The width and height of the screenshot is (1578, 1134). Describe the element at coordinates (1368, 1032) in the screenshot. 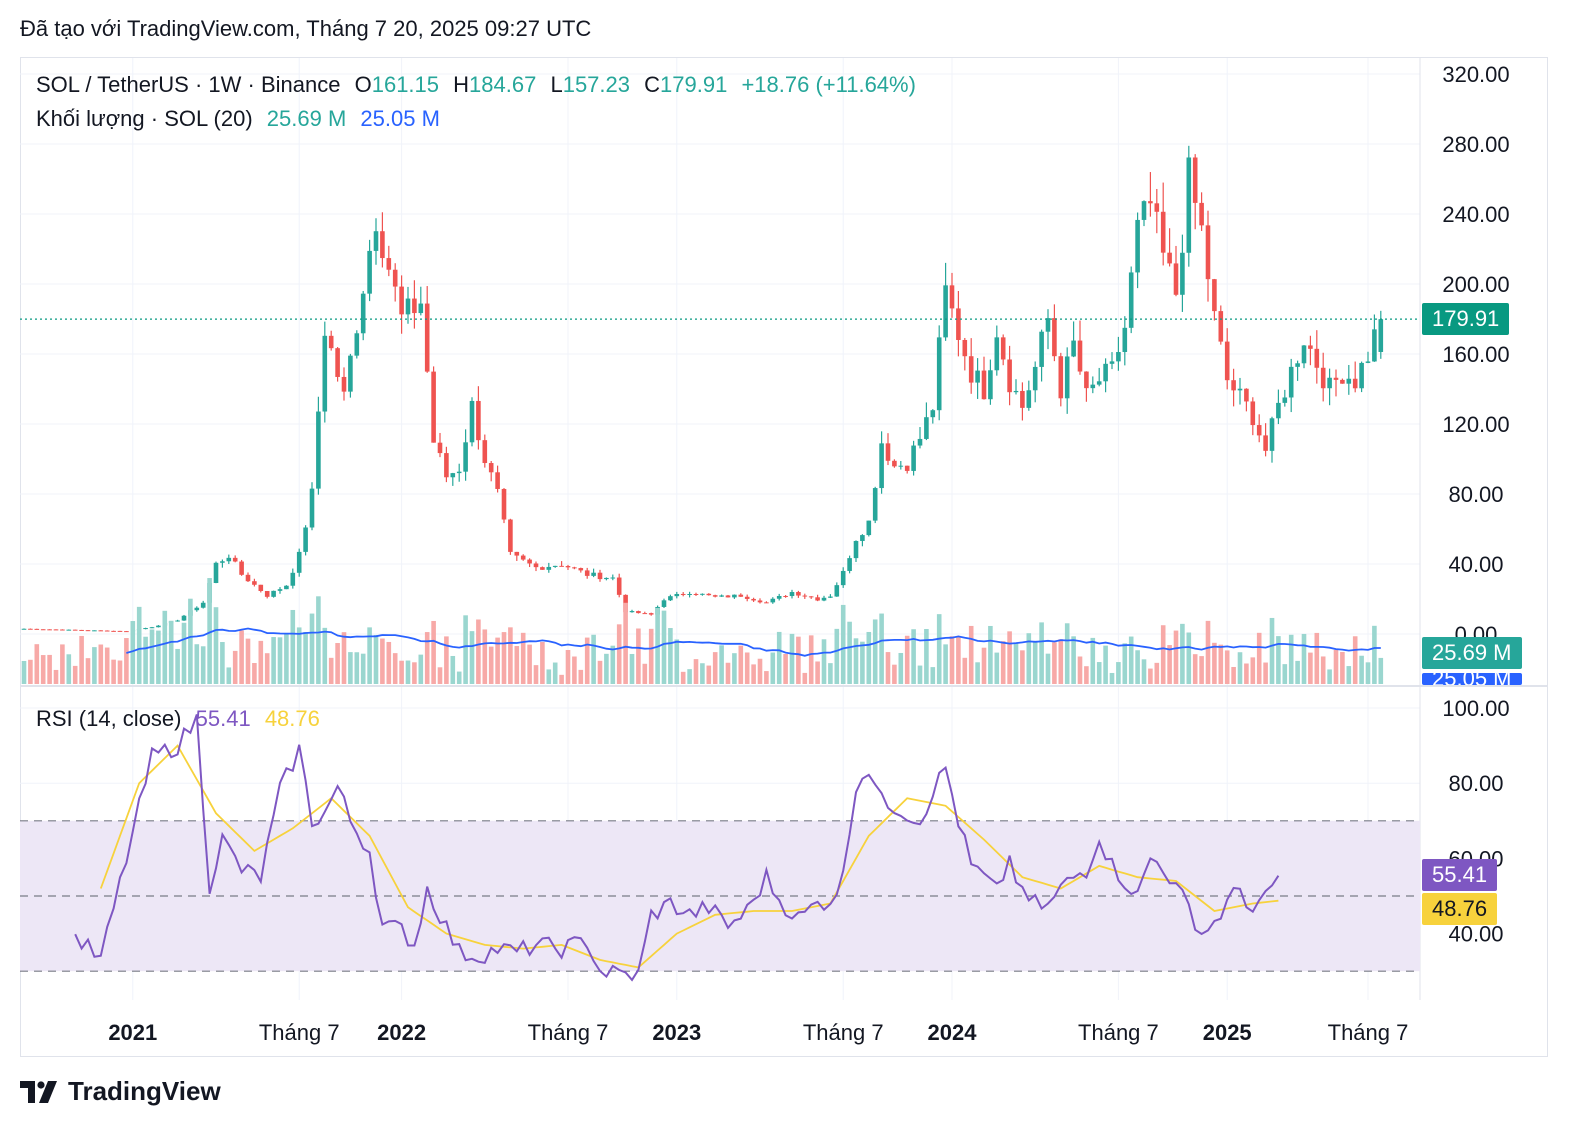

I see `x-tick-label: Tháng 7` at that location.